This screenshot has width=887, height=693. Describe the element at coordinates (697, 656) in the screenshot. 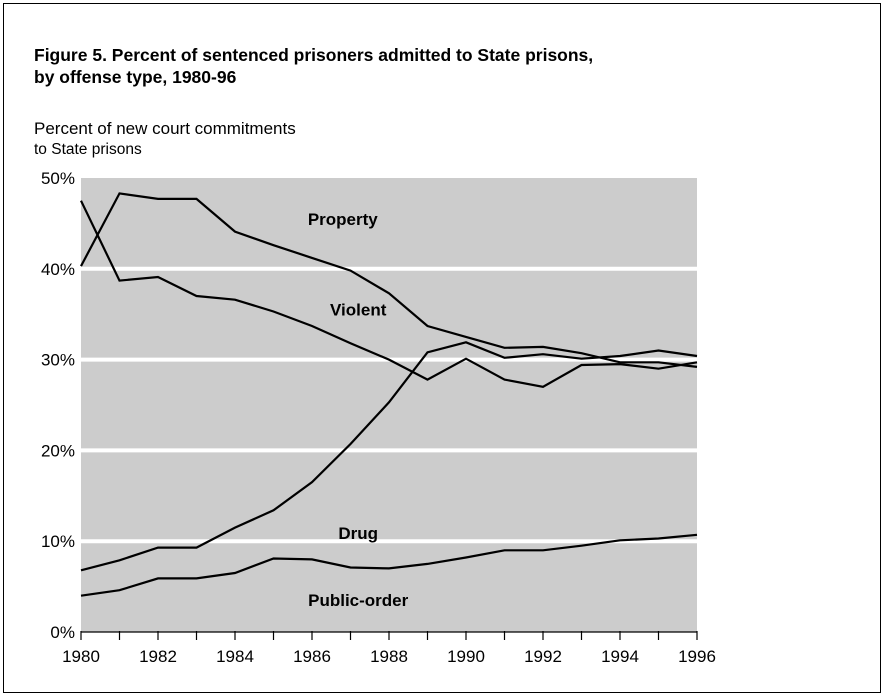

I see `x-tick-label: 1996` at that location.